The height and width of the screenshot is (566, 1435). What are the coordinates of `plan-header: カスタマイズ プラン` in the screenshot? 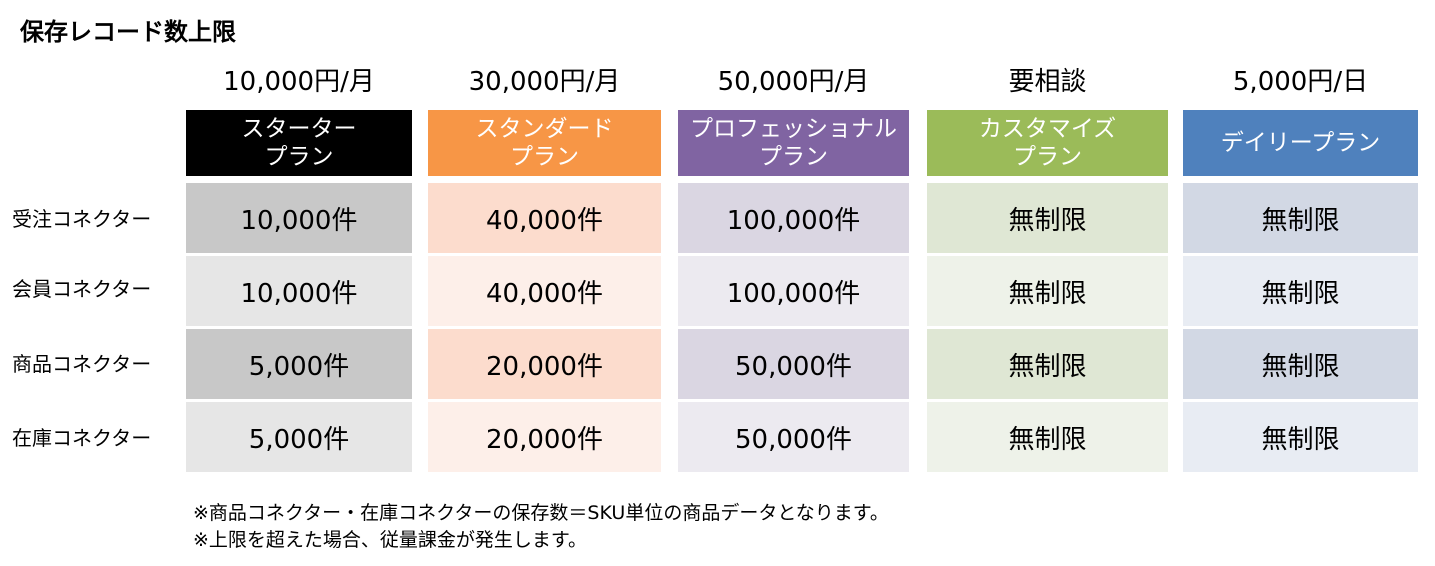 It's located at (1047, 143).